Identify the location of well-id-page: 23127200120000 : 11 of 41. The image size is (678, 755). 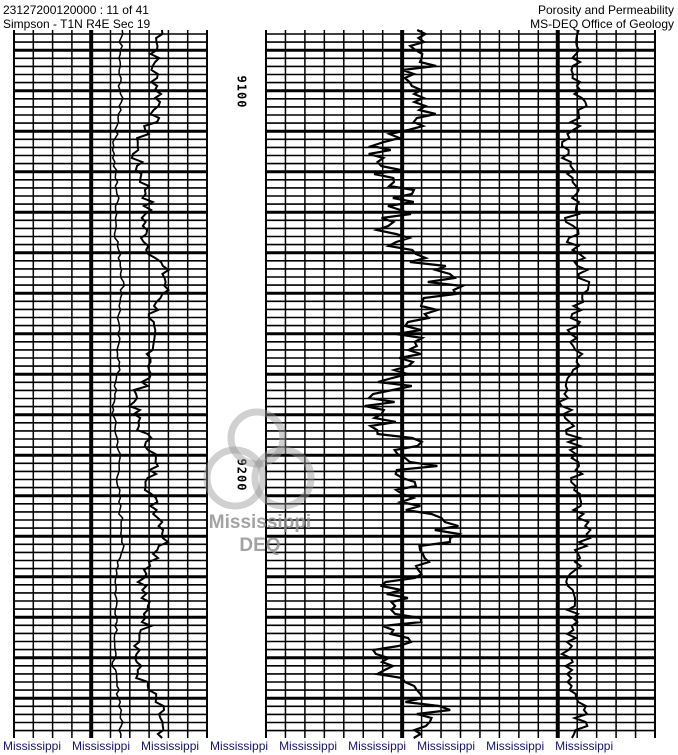
(76, 10).